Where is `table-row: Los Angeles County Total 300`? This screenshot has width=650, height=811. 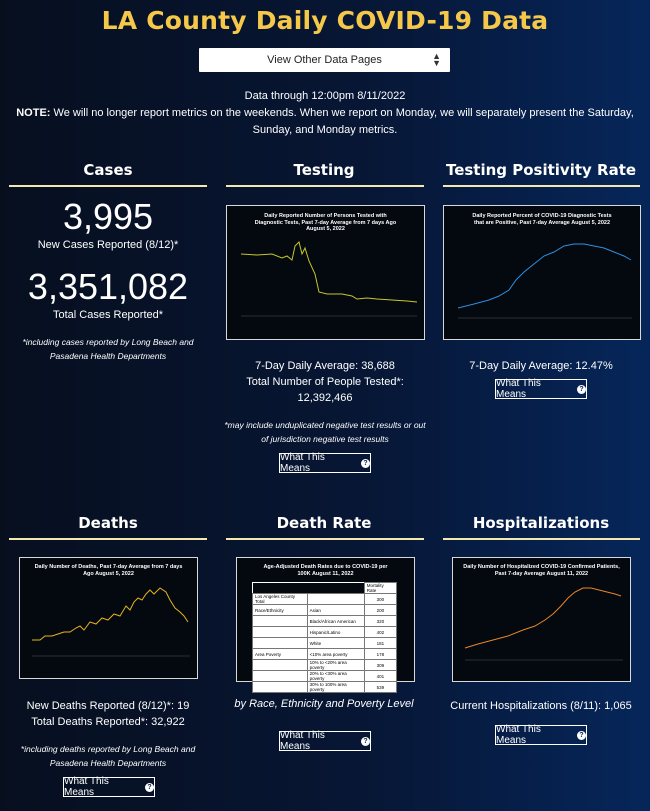 table-row: Los Angeles County Total 300 is located at coordinates (325, 599).